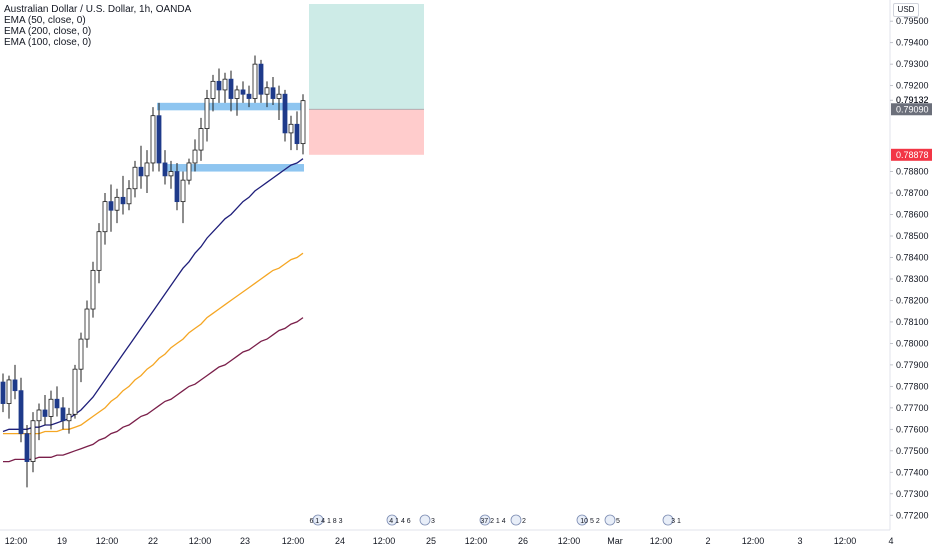  What do you see at coordinates (233, 168) in the screenshot?
I see `support-zone` at bounding box center [233, 168].